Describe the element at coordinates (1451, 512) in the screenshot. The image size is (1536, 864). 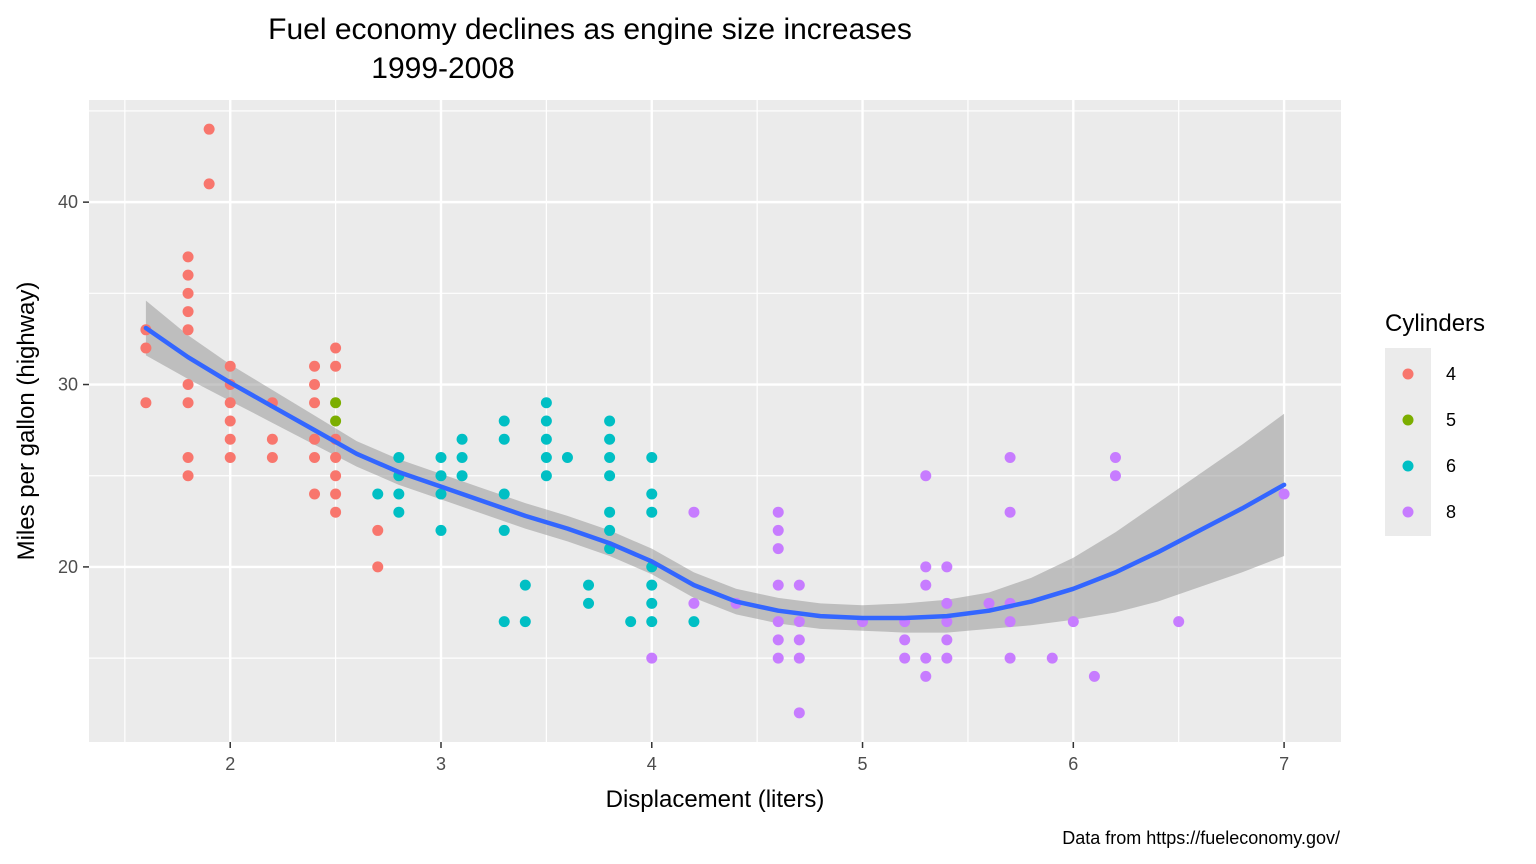
I see `legend-label: 8` at that location.